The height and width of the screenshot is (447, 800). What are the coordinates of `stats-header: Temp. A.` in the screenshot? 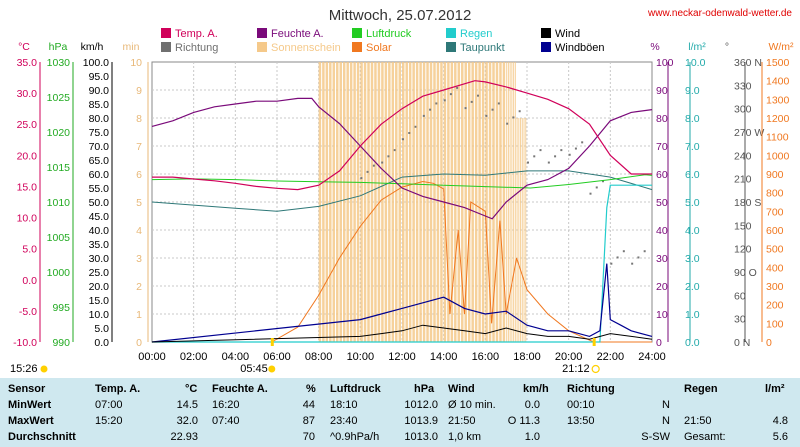 It's located at (118, 389).